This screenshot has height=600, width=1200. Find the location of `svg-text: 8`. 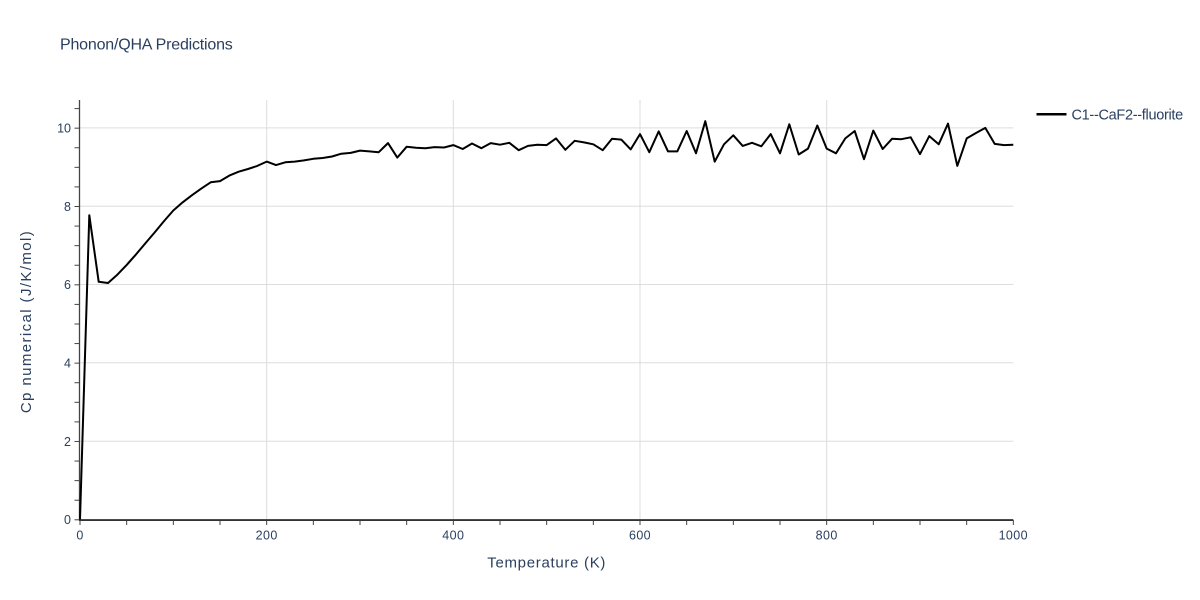

svg-text: 8 is located at coordinates (67, 207).